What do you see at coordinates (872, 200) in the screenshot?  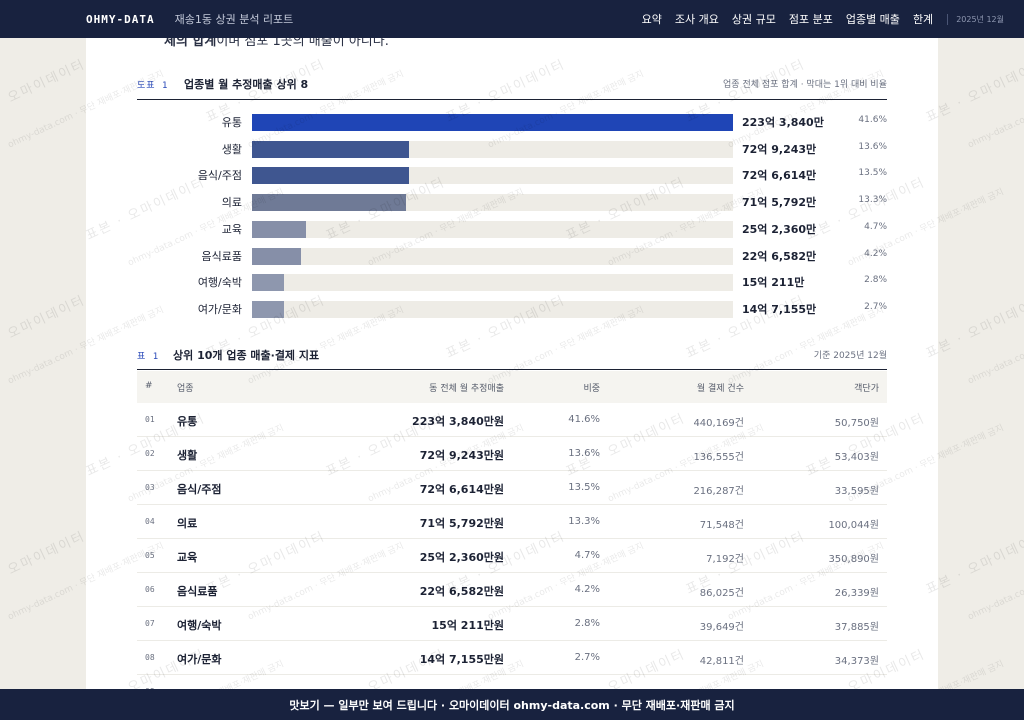 I see `bar-share-label: 13.3%` at bounding box center [872, 200].